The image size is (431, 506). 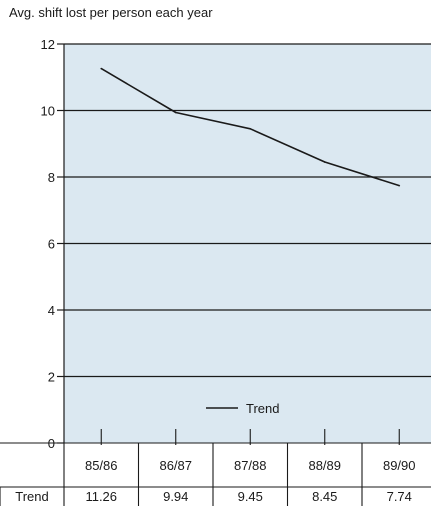 I want to click on y-tick-label: 6, so click(x=51, y=244).